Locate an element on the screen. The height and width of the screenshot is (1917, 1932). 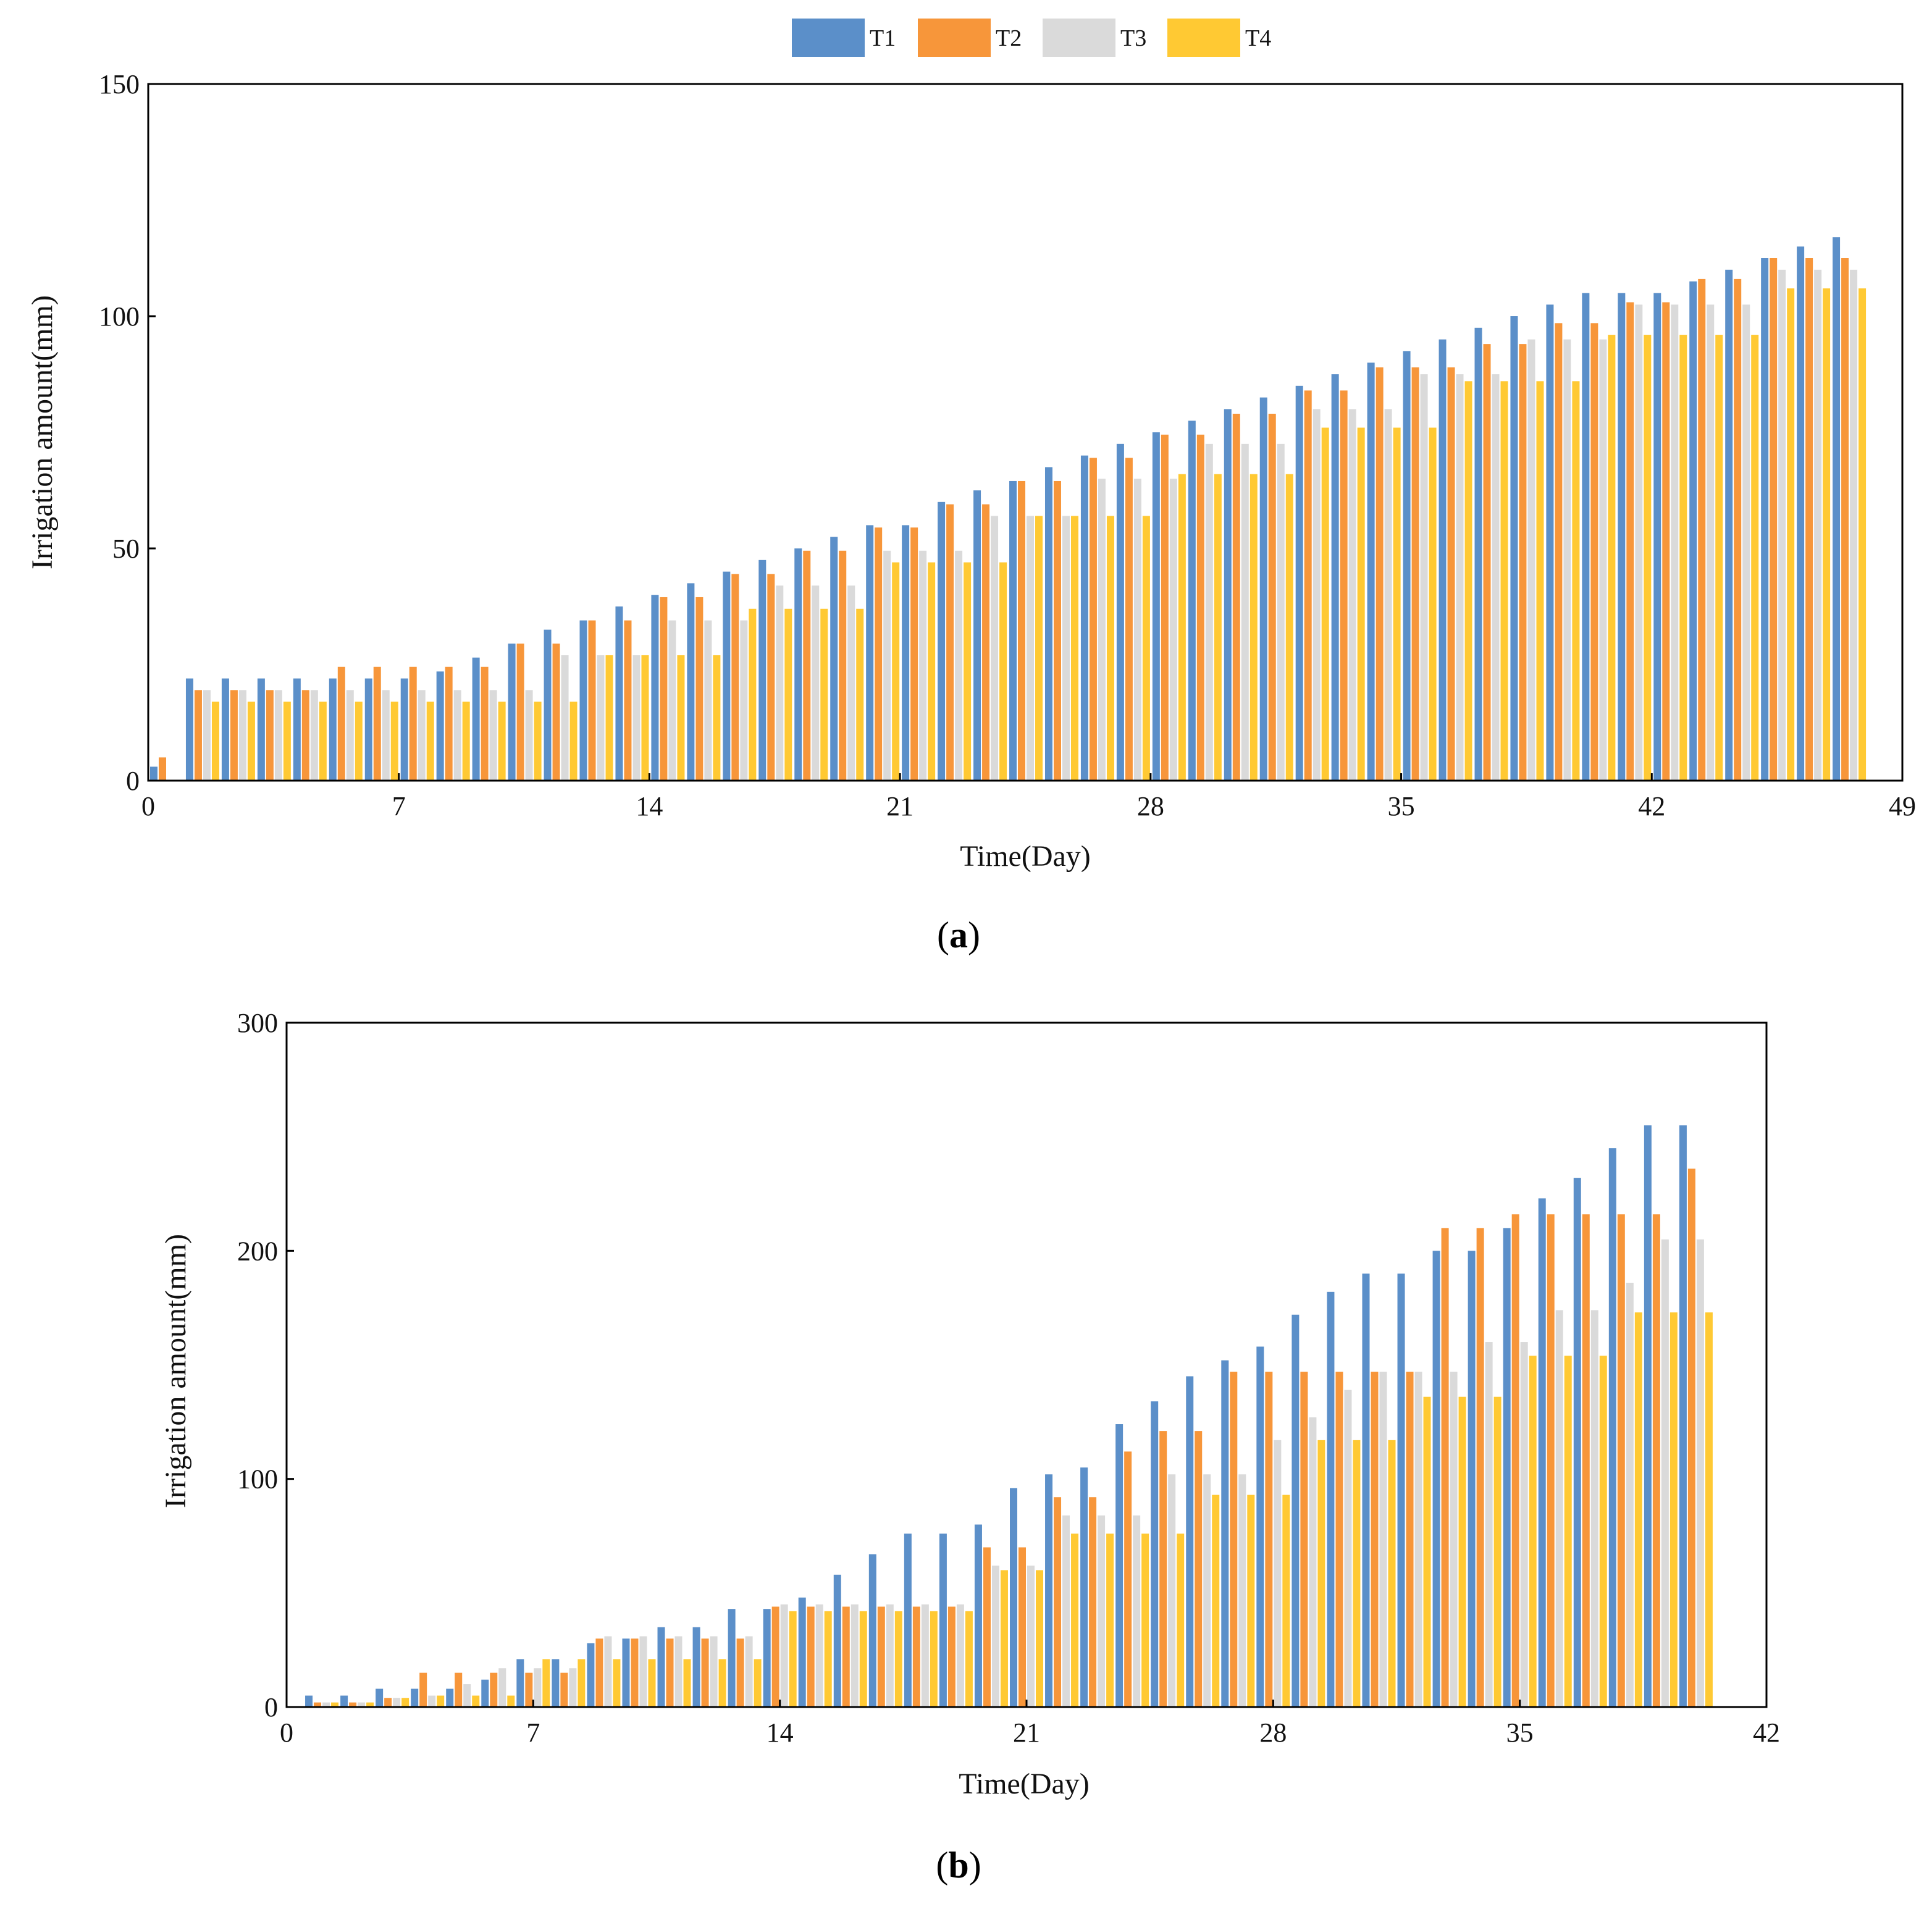
y-tick-label: 0 is located at coordinates (271, 1707).